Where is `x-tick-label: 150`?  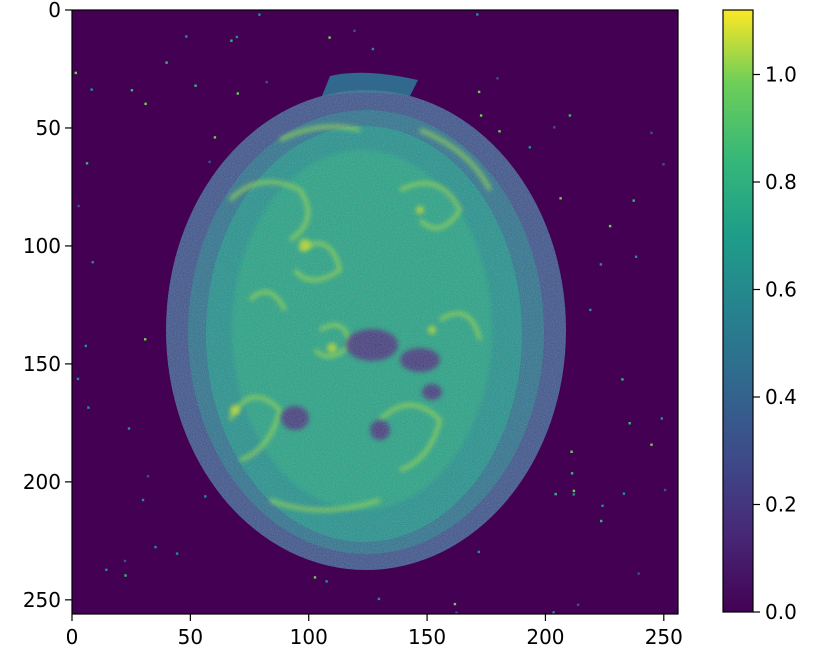 x-tick-label: 150 is located at coordinates (427, 637).